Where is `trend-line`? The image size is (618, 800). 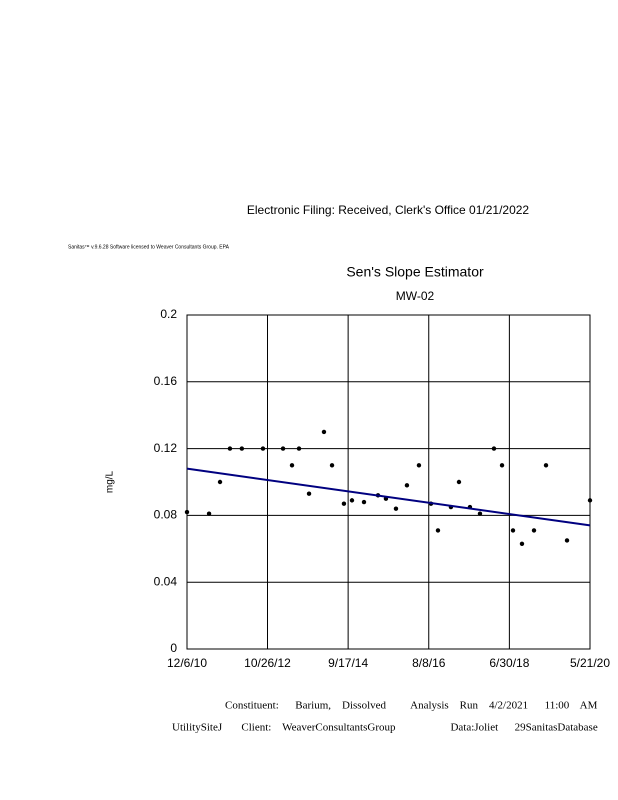 trend-line is located at coordinates (388, 497).